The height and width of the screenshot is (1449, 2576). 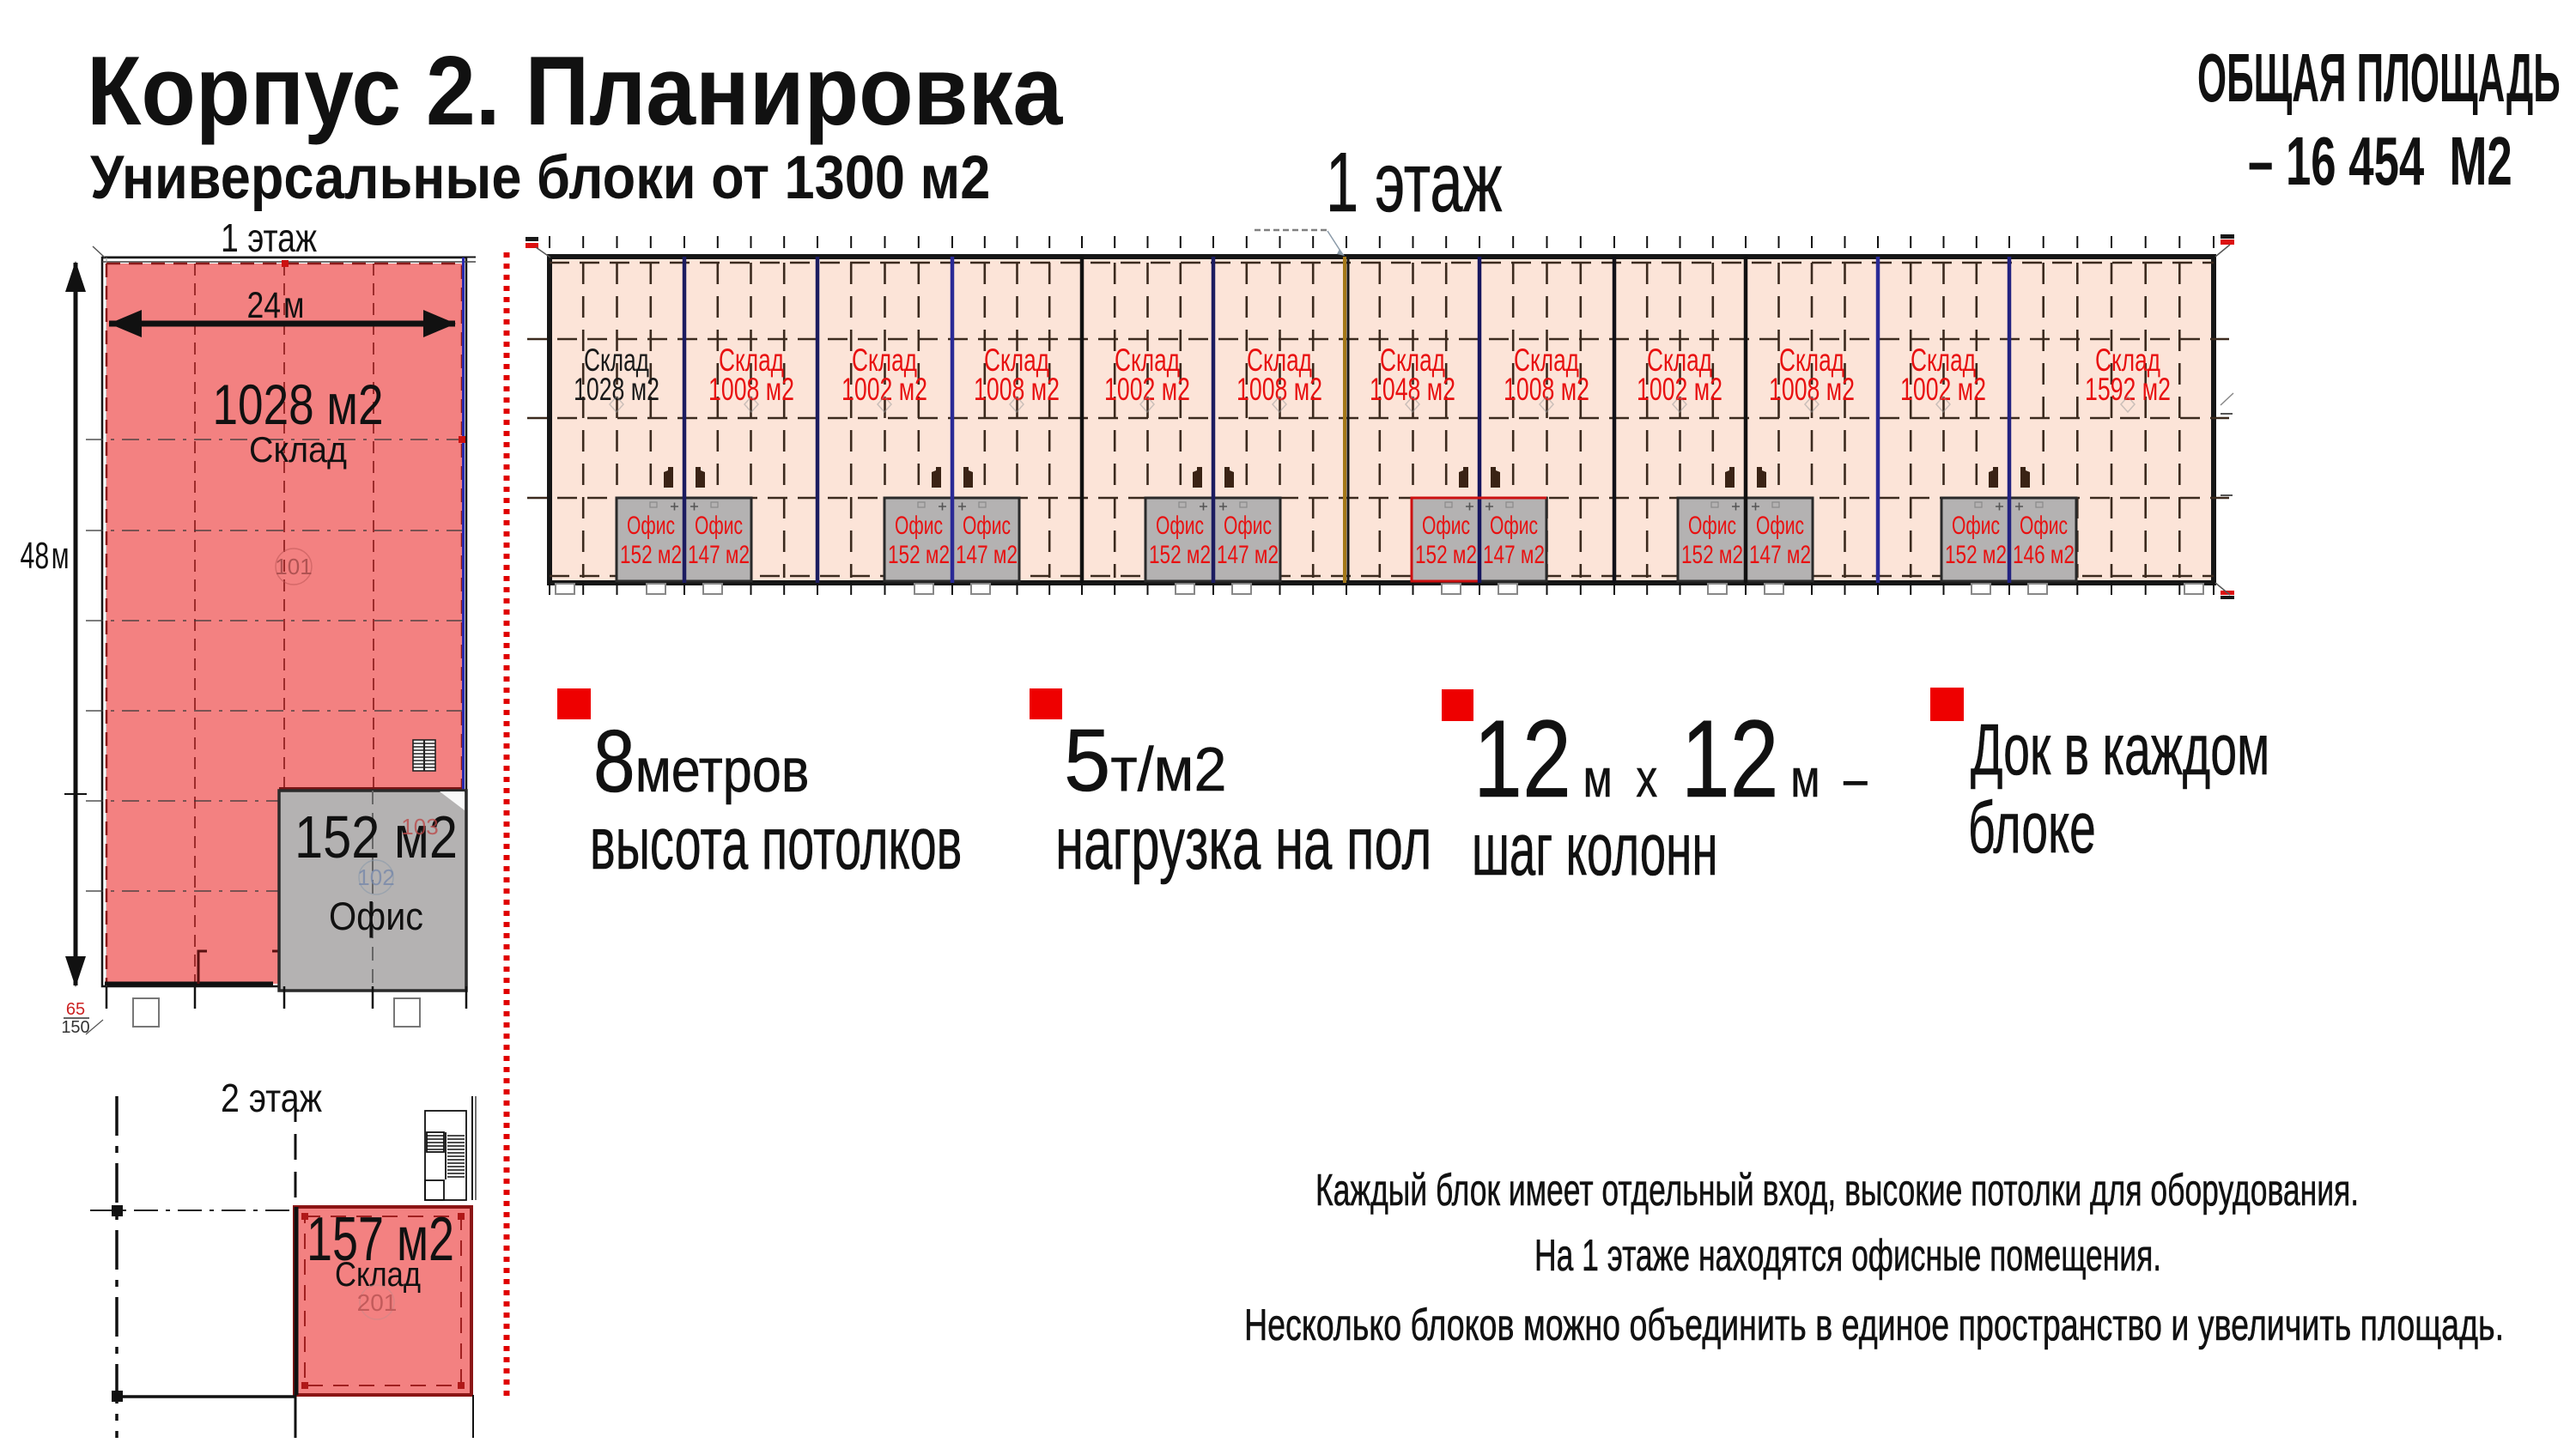 What do you see at coordinates (2128, 389) in the screenshot?
I see `svg-text: 1592 м2` at bounding box center [2128, 389].